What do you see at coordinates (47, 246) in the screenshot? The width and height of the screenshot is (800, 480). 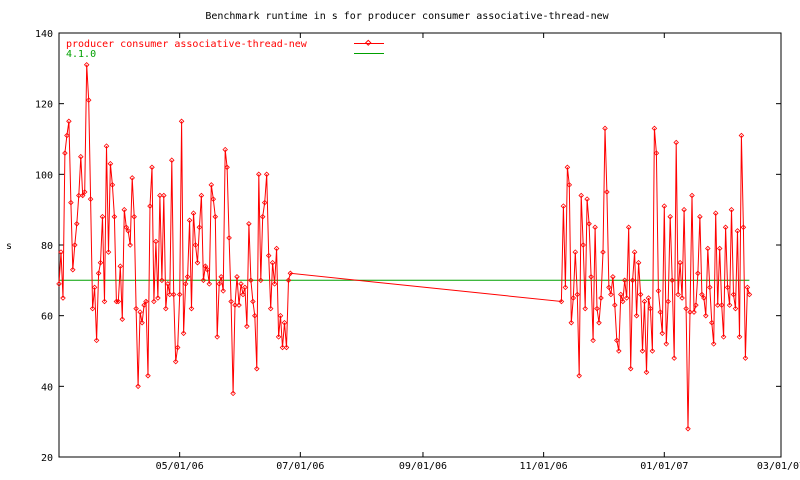 I see `y-tick-label: 80` at bounding box center [47, 246].